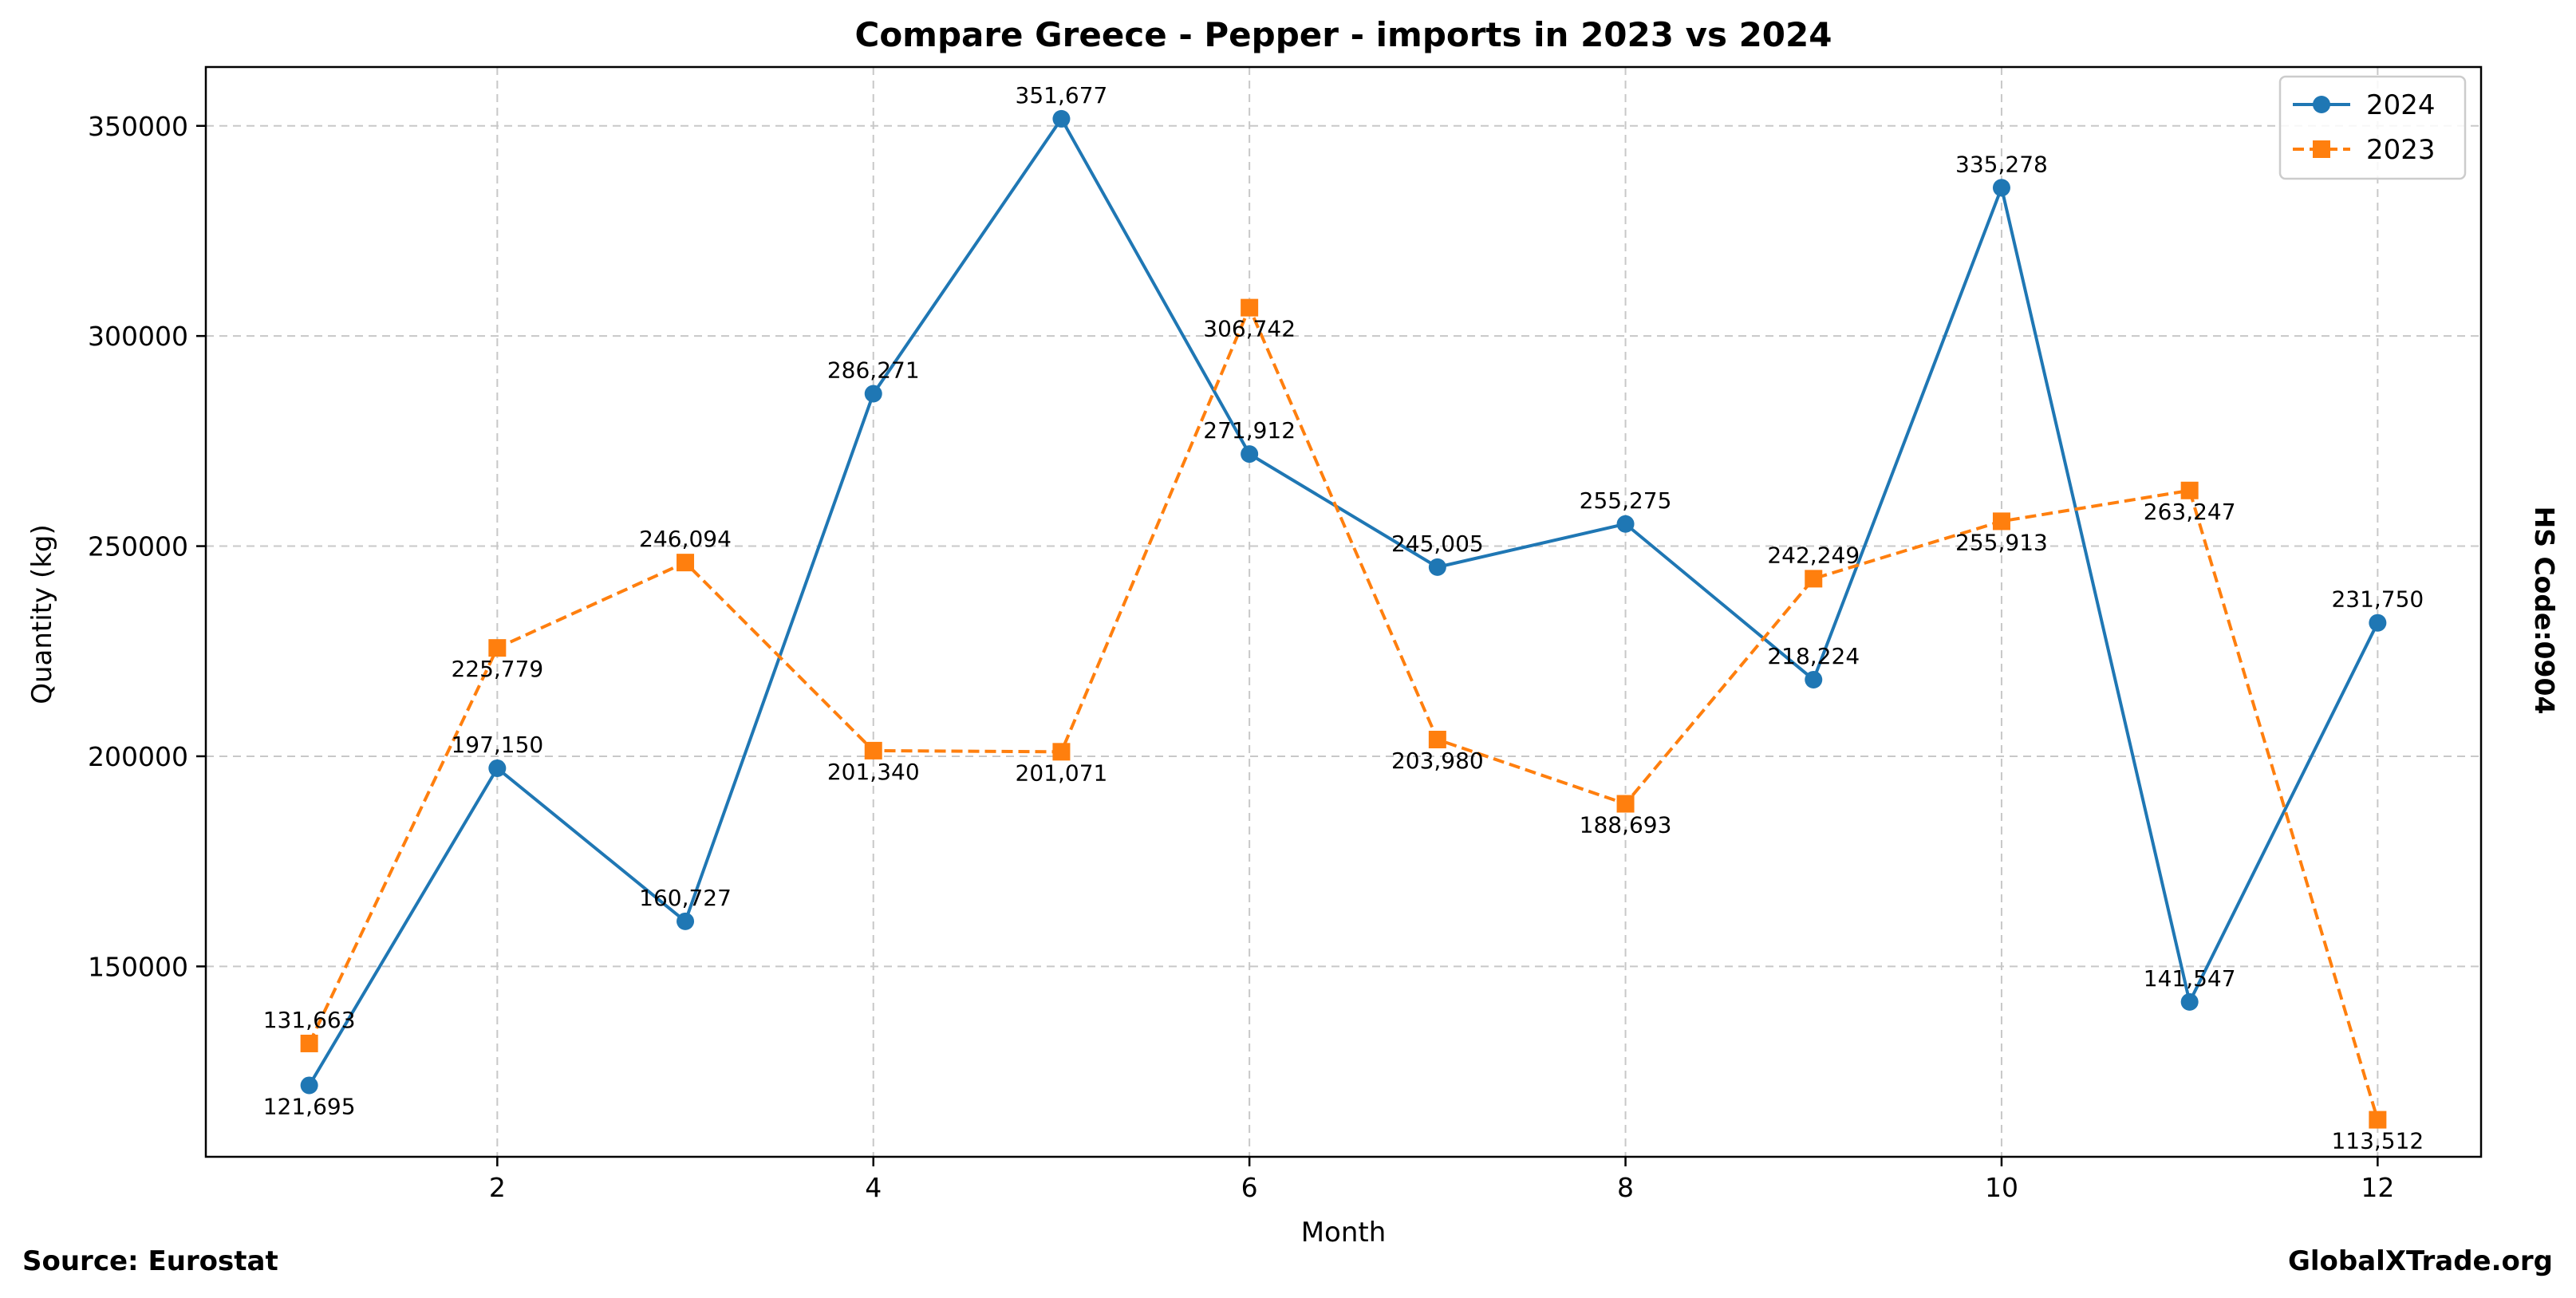 The width and height of the screenshot is (2576, 1298). Describe the element at coordinates (2544, 611) in the screenshot. I see `hs-code-label: HS Code:0904` at that location.